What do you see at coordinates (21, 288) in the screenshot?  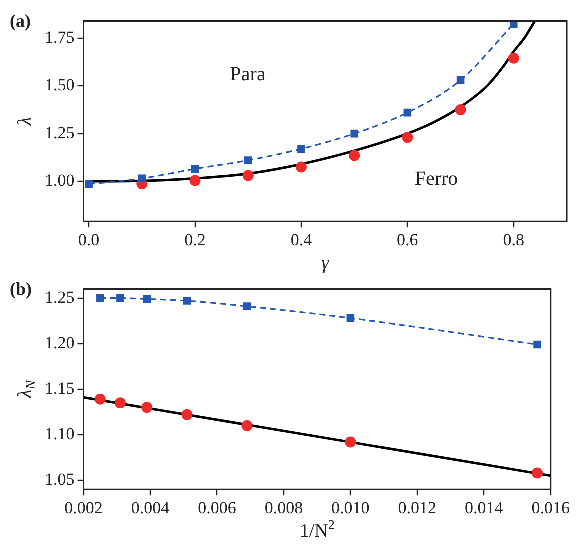 I see `chart-title: (b)` at bounding box center [21, 288].